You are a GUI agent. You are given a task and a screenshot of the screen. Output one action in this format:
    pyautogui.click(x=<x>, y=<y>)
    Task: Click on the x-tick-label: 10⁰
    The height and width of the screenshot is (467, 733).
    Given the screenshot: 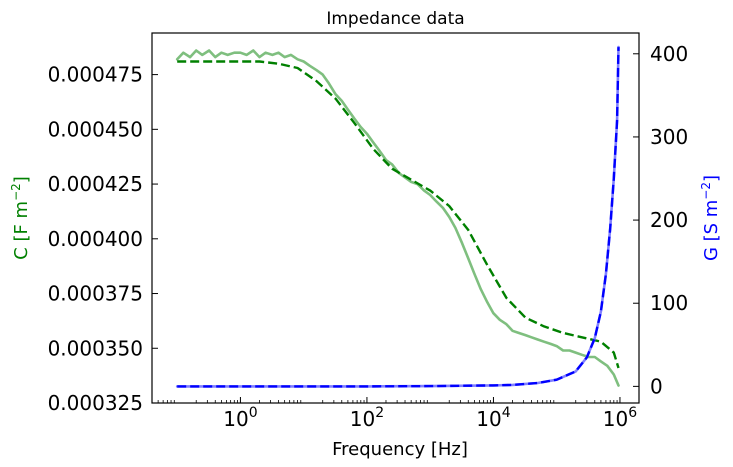 What is the action you would take?
    pyautogui.click(x=240, y=418)
    